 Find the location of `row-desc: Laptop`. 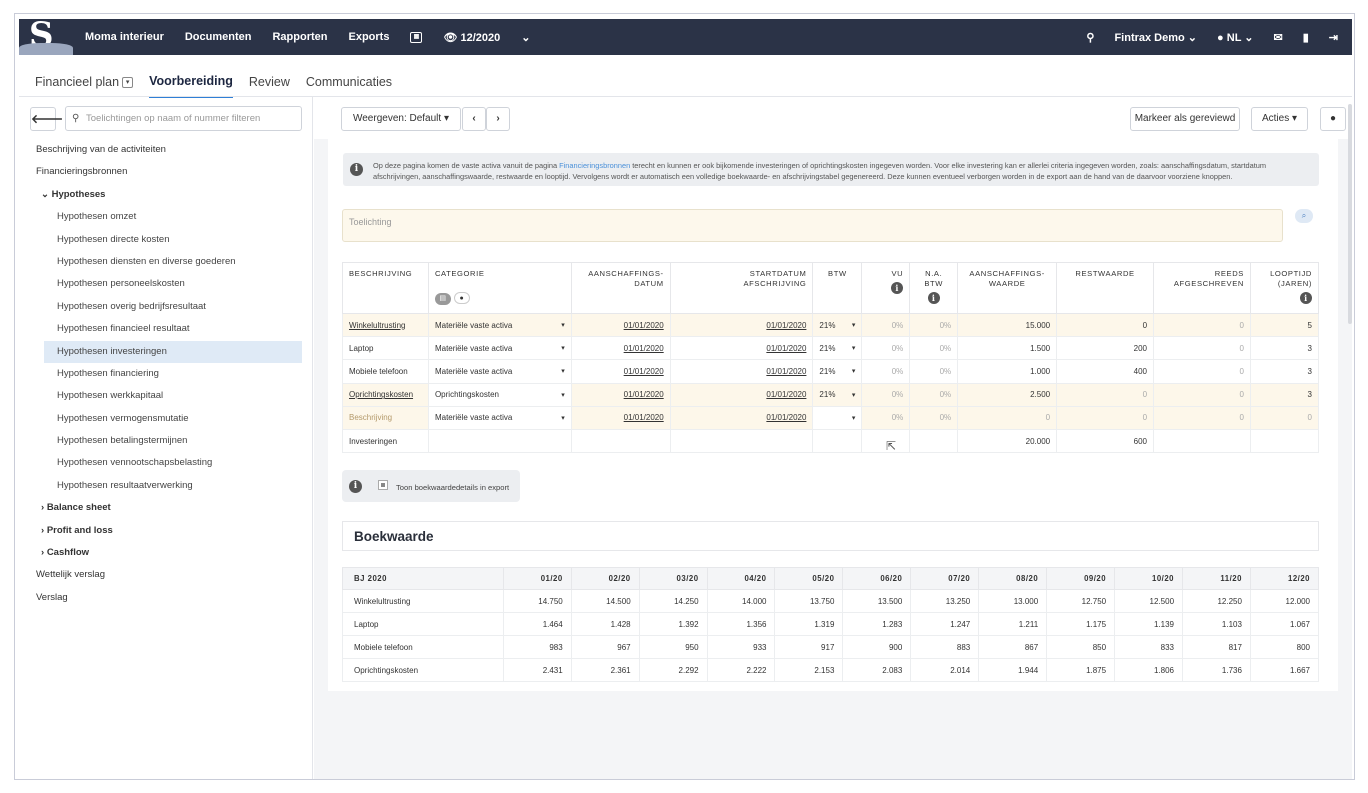

row-desc: Laptop is located at coordinates (385, 348).